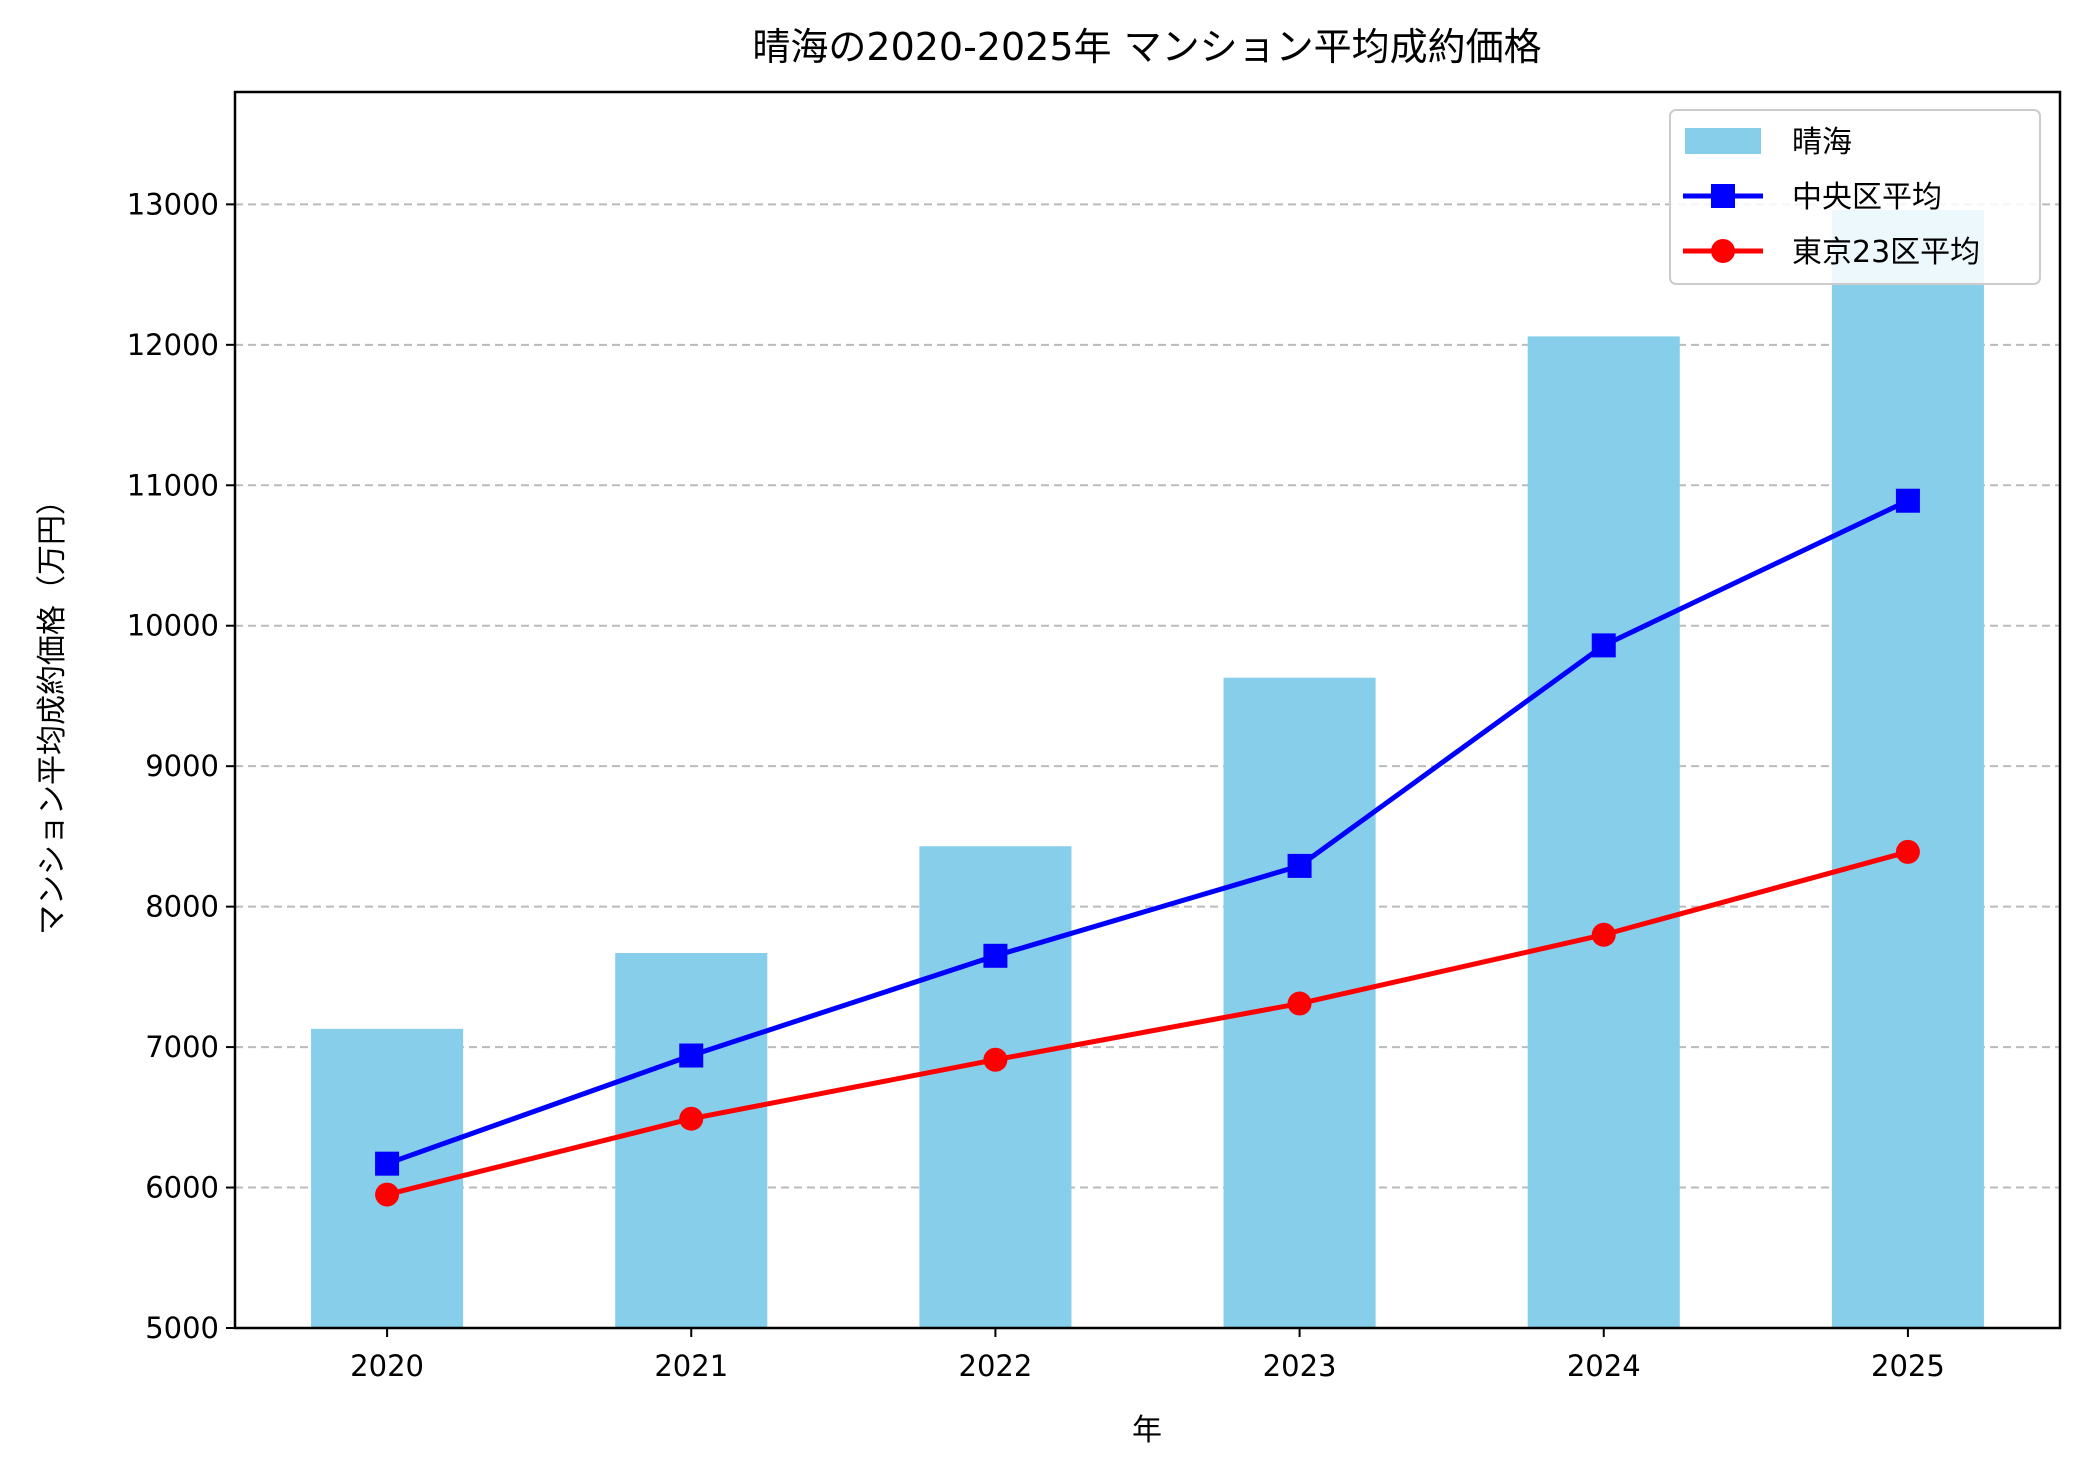 This screenshot has height=1478, width=2080. Describe the element at coordinates (691, 1366) in the screenshot. I see `x-tick-label: 2021` at that location.